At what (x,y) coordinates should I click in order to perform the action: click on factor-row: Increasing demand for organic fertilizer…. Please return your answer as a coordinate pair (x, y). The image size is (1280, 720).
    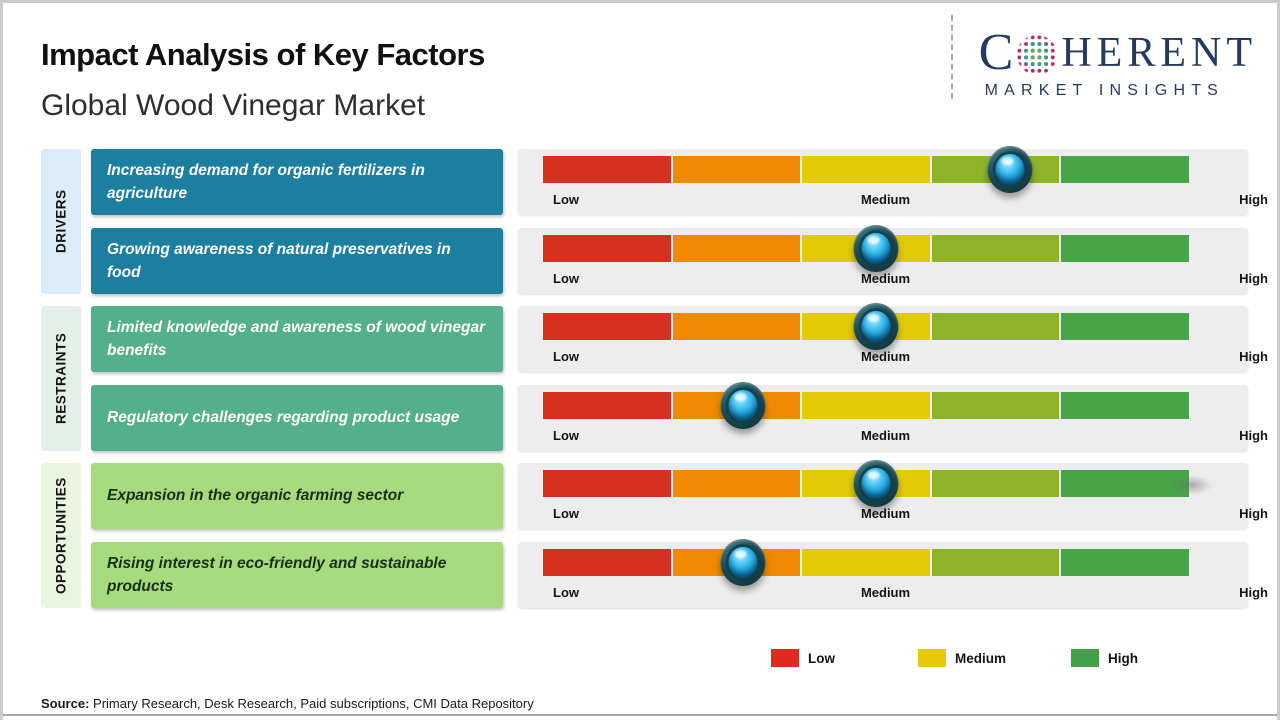
    Looking at the image, I should click on (679, 180).